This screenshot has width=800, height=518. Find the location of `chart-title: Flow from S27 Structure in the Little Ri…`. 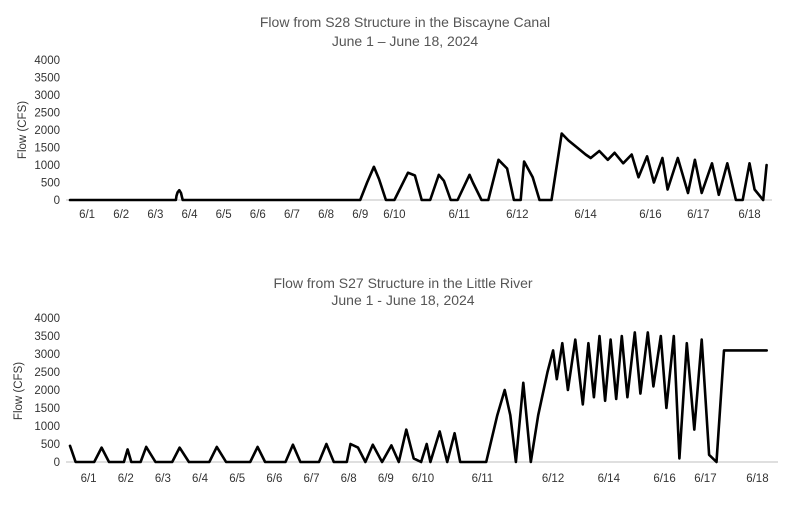

chart-title: Flow from S27 Structure in the Little Ri… is located at coordinates (402, 283).